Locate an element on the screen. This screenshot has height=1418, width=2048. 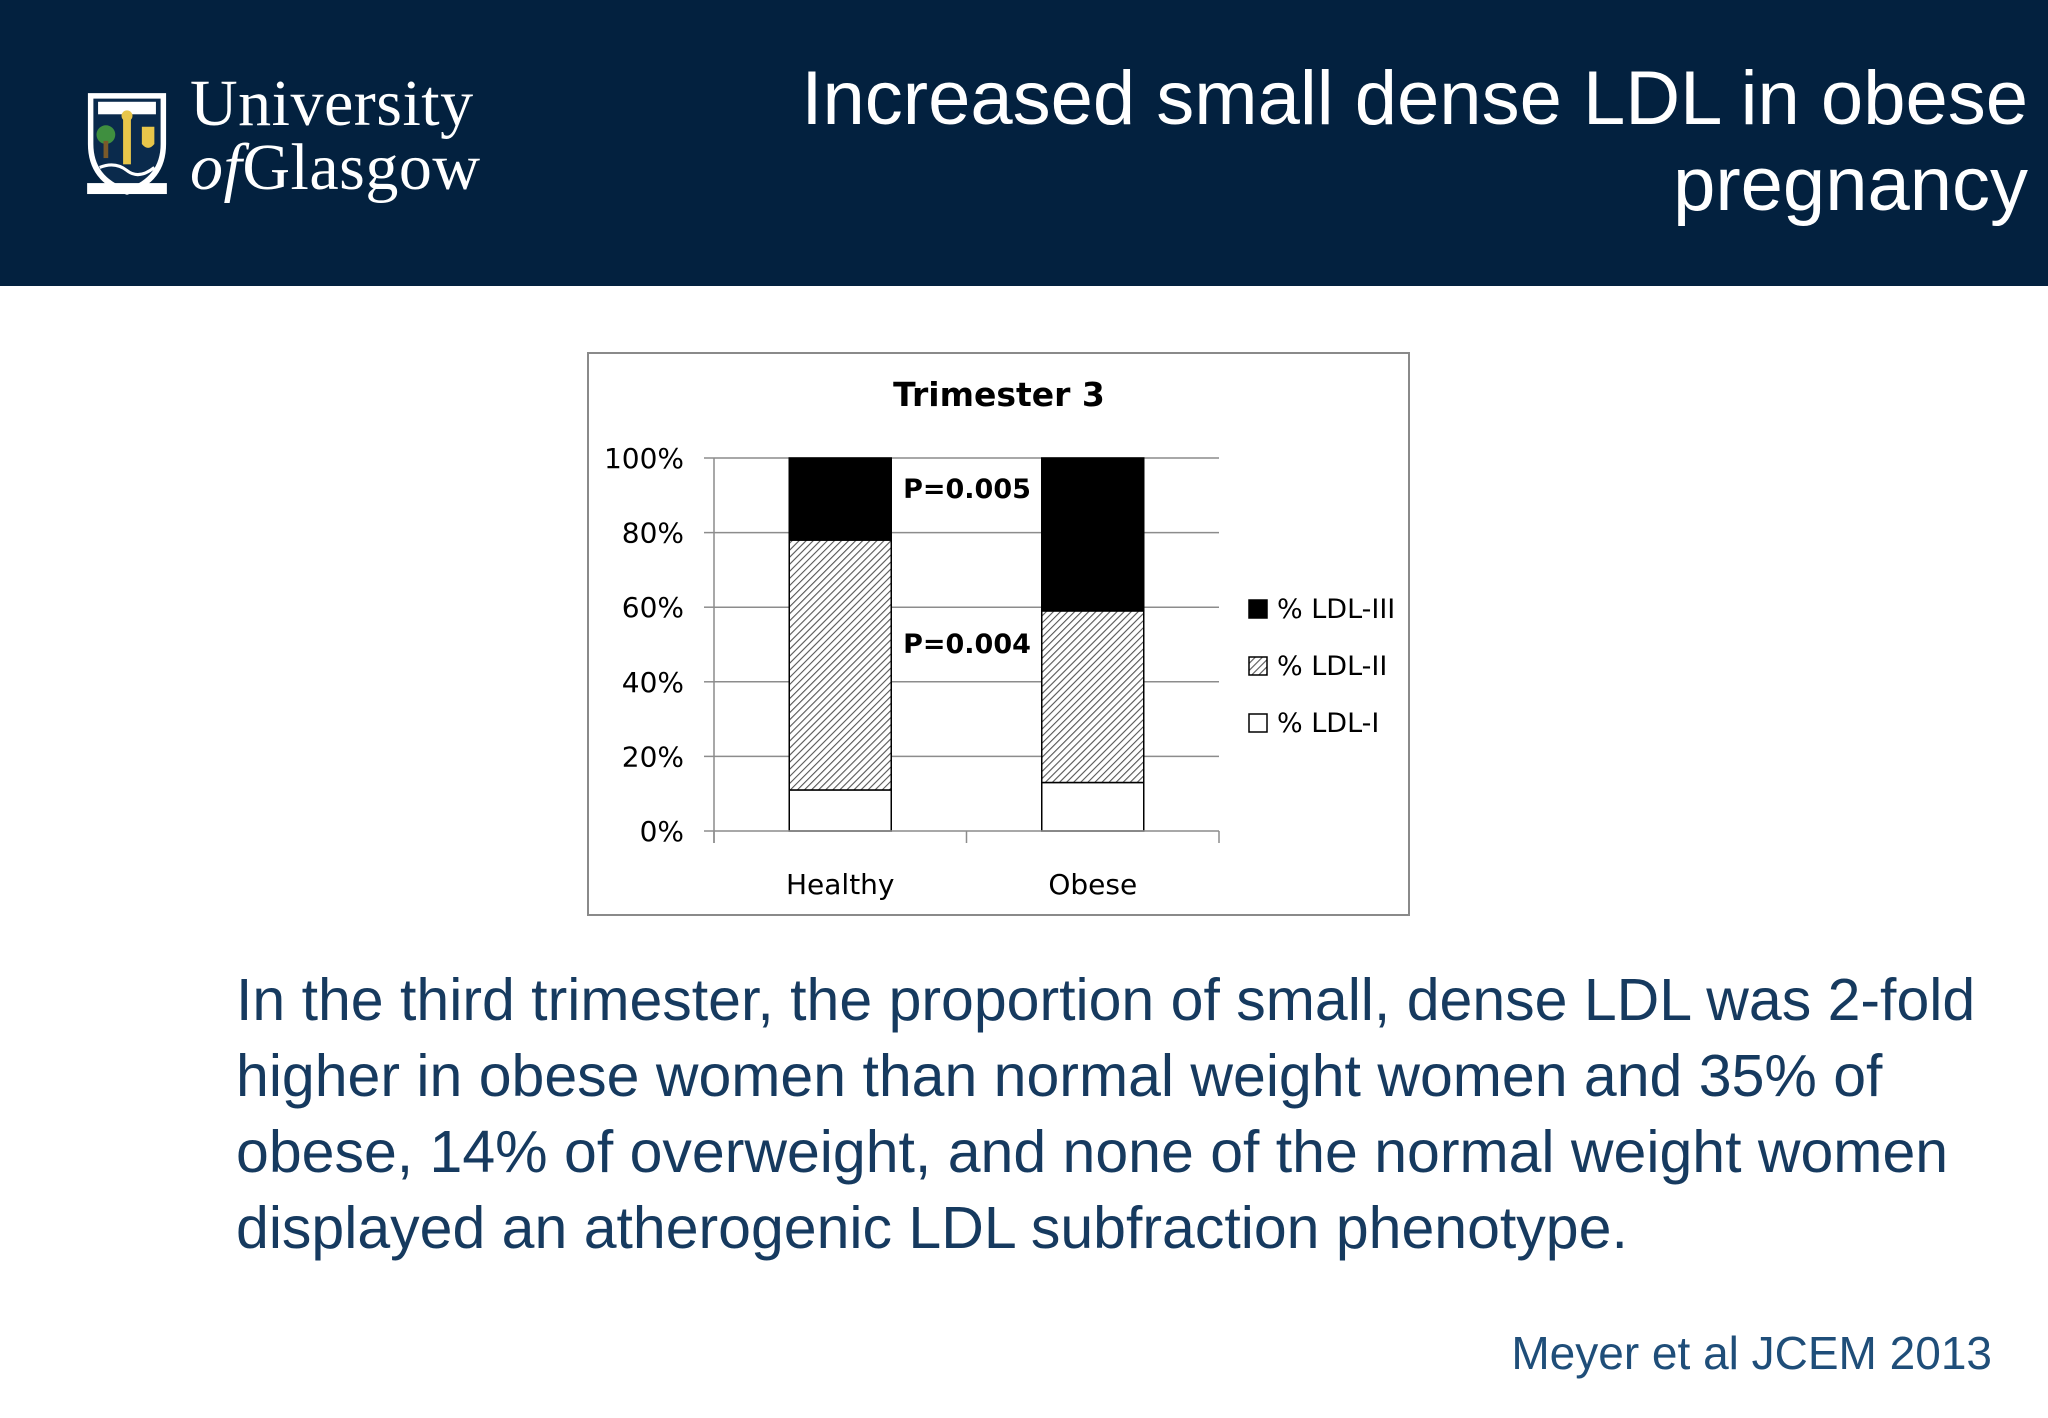
y-tick-label: 80% is located at coordinates (653, 533).